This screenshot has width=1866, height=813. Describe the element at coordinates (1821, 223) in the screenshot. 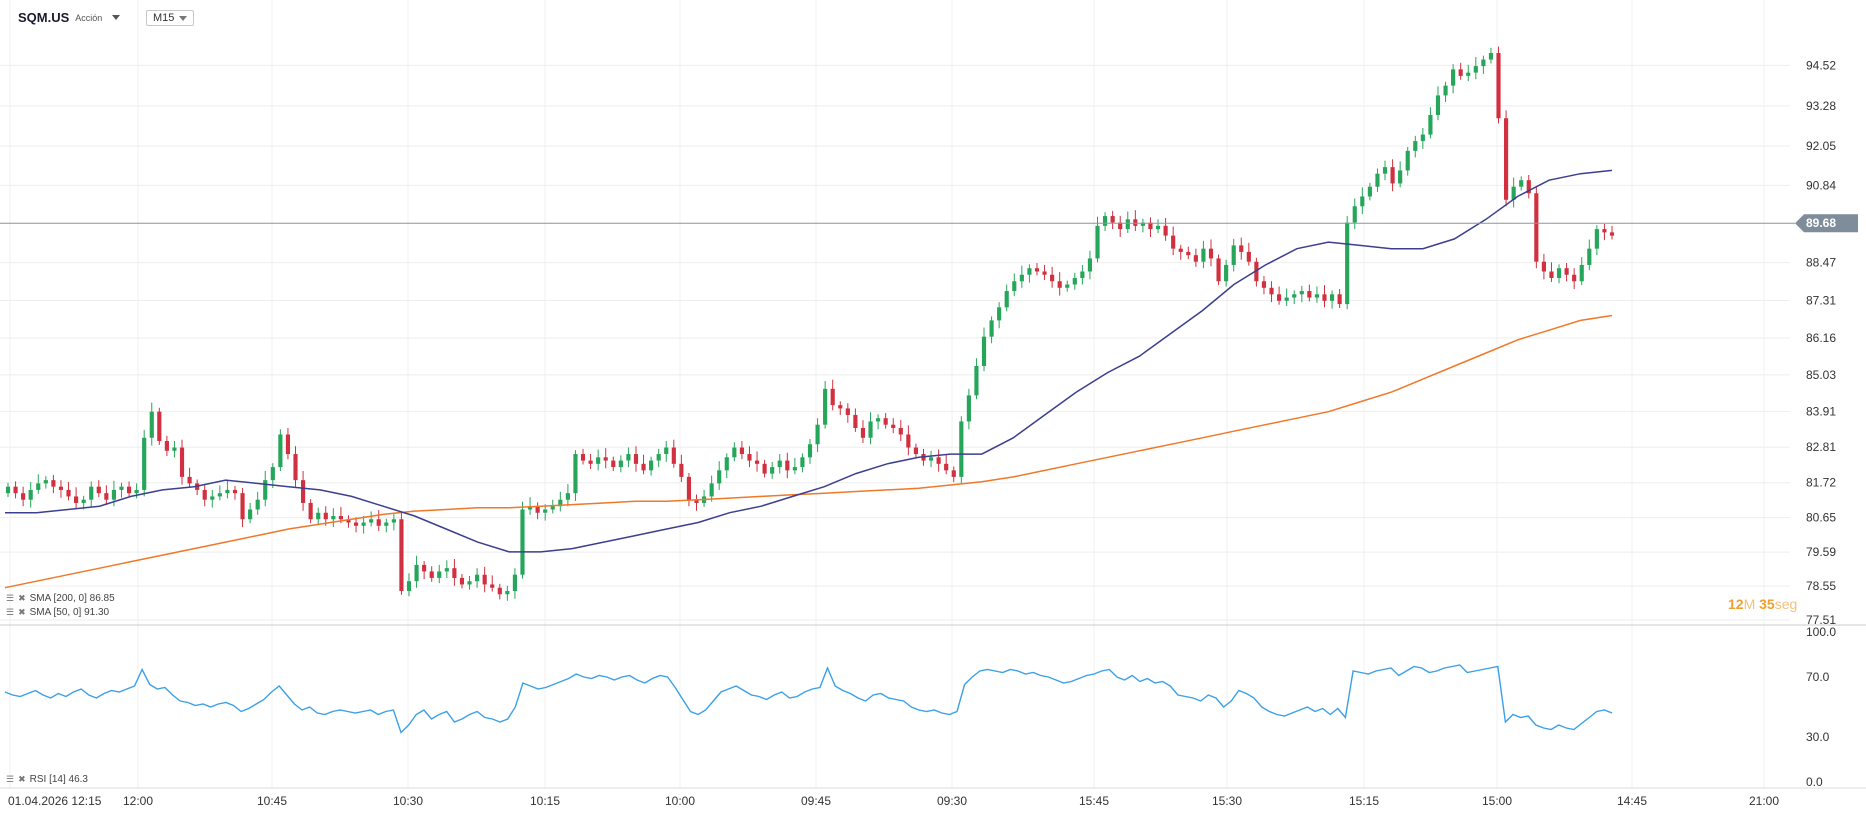

I see `current-price-value: 89.68` at that location.